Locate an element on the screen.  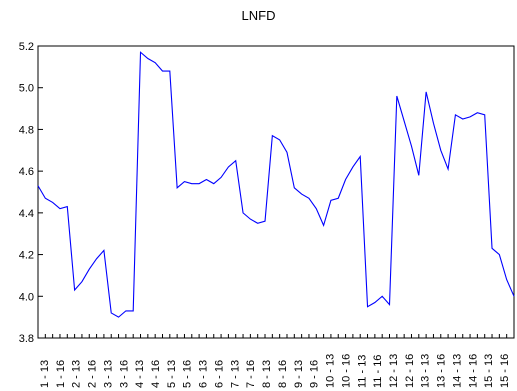
x-tick-label: 11 - 13 is located at coordinates (362, 371).